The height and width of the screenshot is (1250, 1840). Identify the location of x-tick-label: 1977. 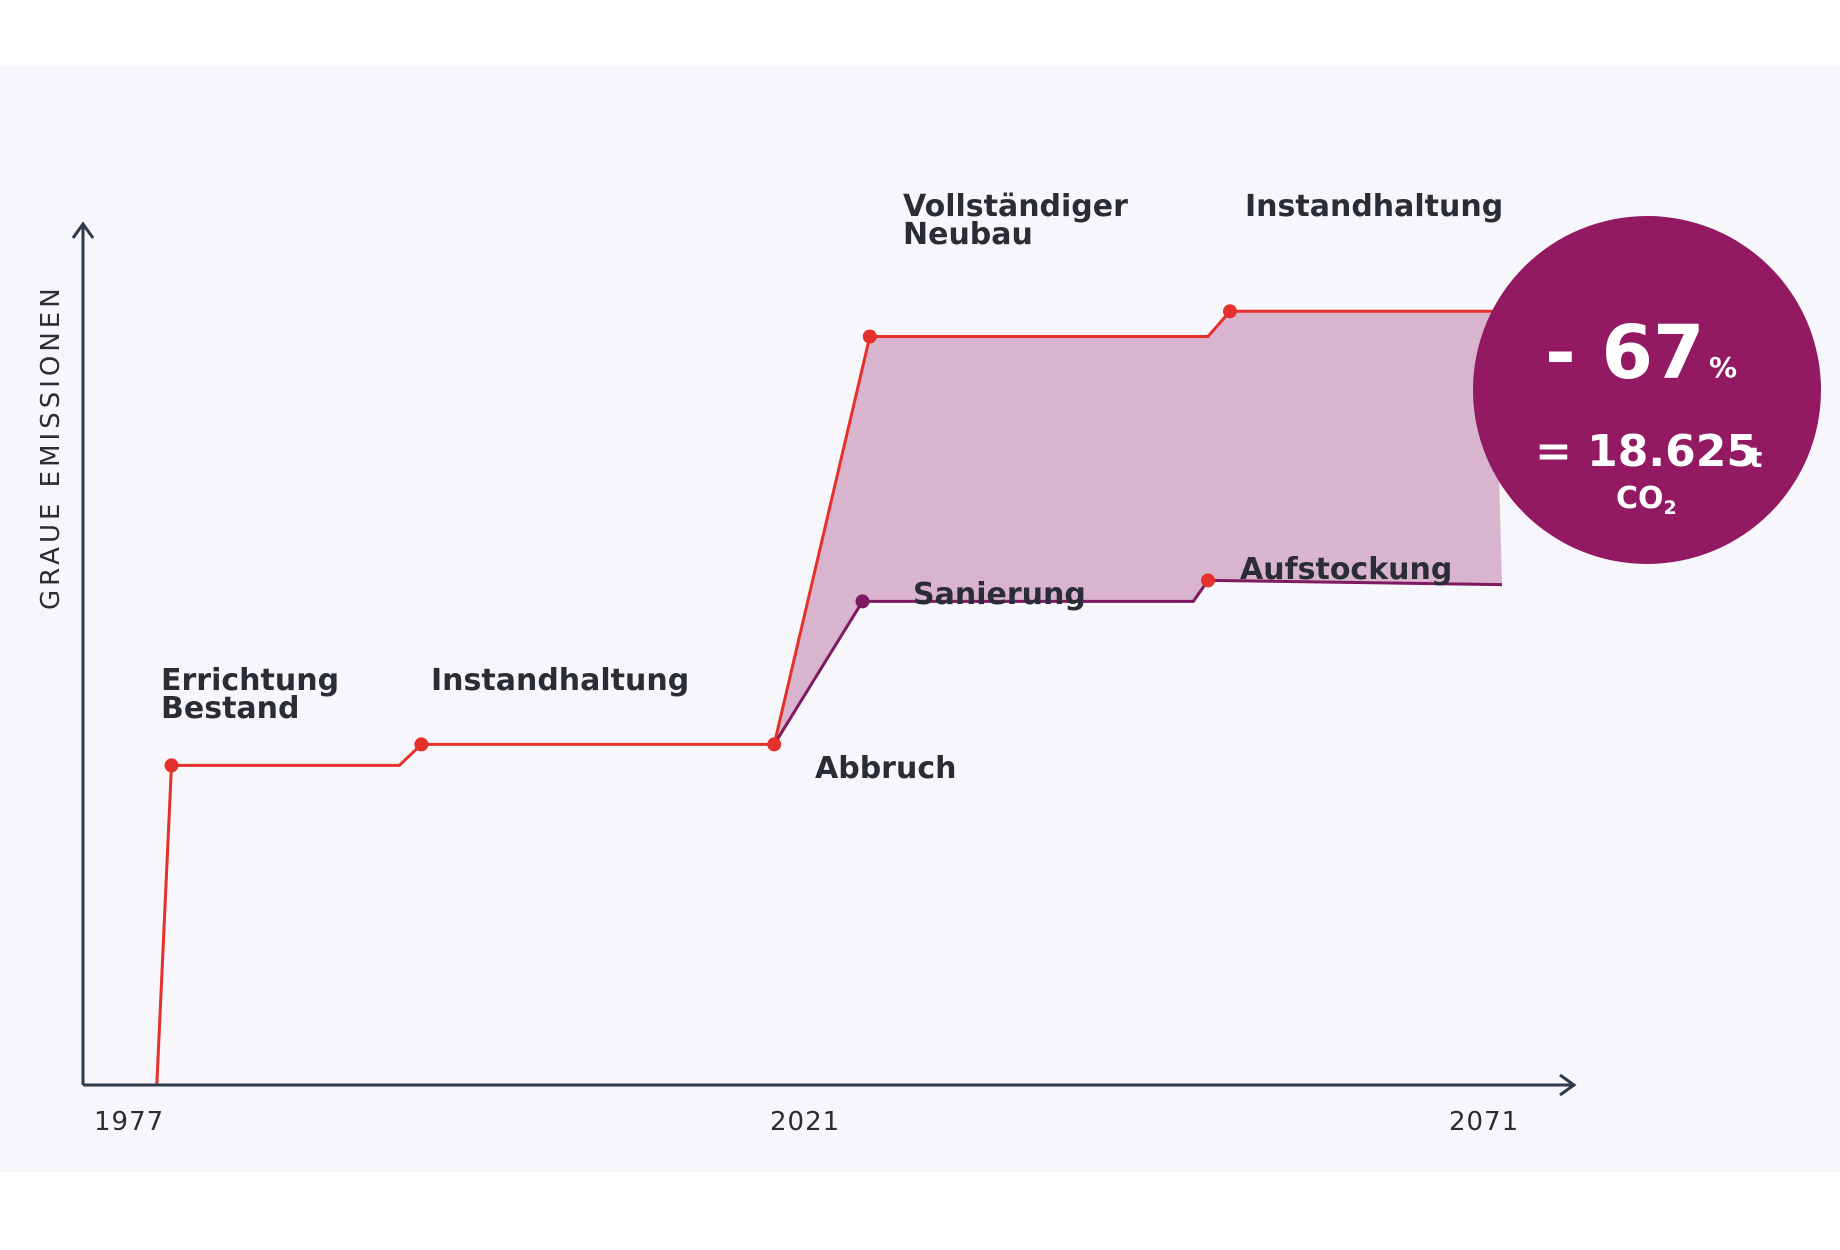
(129, 1122).